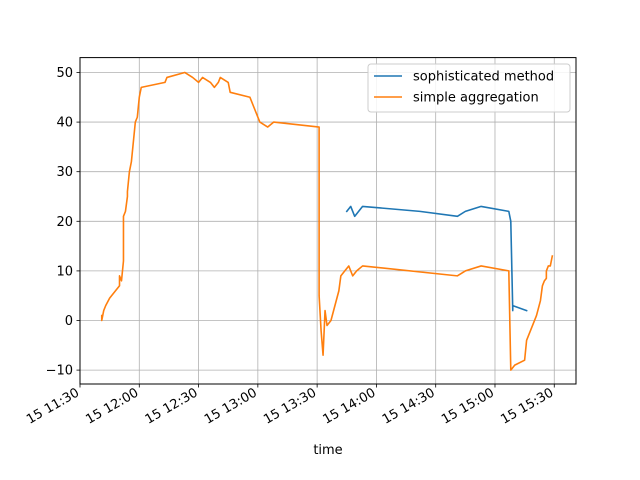 This screenshot has width=640, height=480. What do you see at coordinates (327, 450) in the screenshot?
I see `x-axis-title: time` at bounding box center [327, 450].